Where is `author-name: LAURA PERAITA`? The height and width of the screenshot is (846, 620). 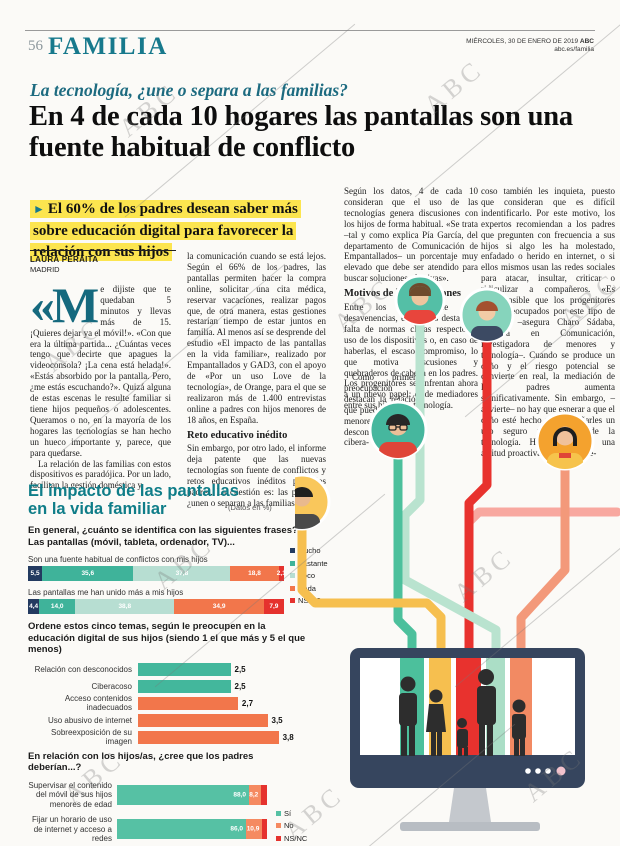 author-name: LAURA PERAITA is located at coordinates (64, 259).